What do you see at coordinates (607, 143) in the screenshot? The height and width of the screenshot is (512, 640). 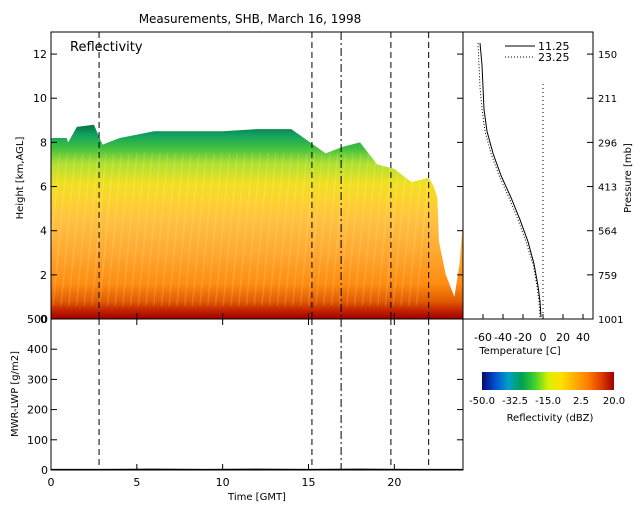 I see `pressure-tick-label: 296` at bounding box center [607, 143].